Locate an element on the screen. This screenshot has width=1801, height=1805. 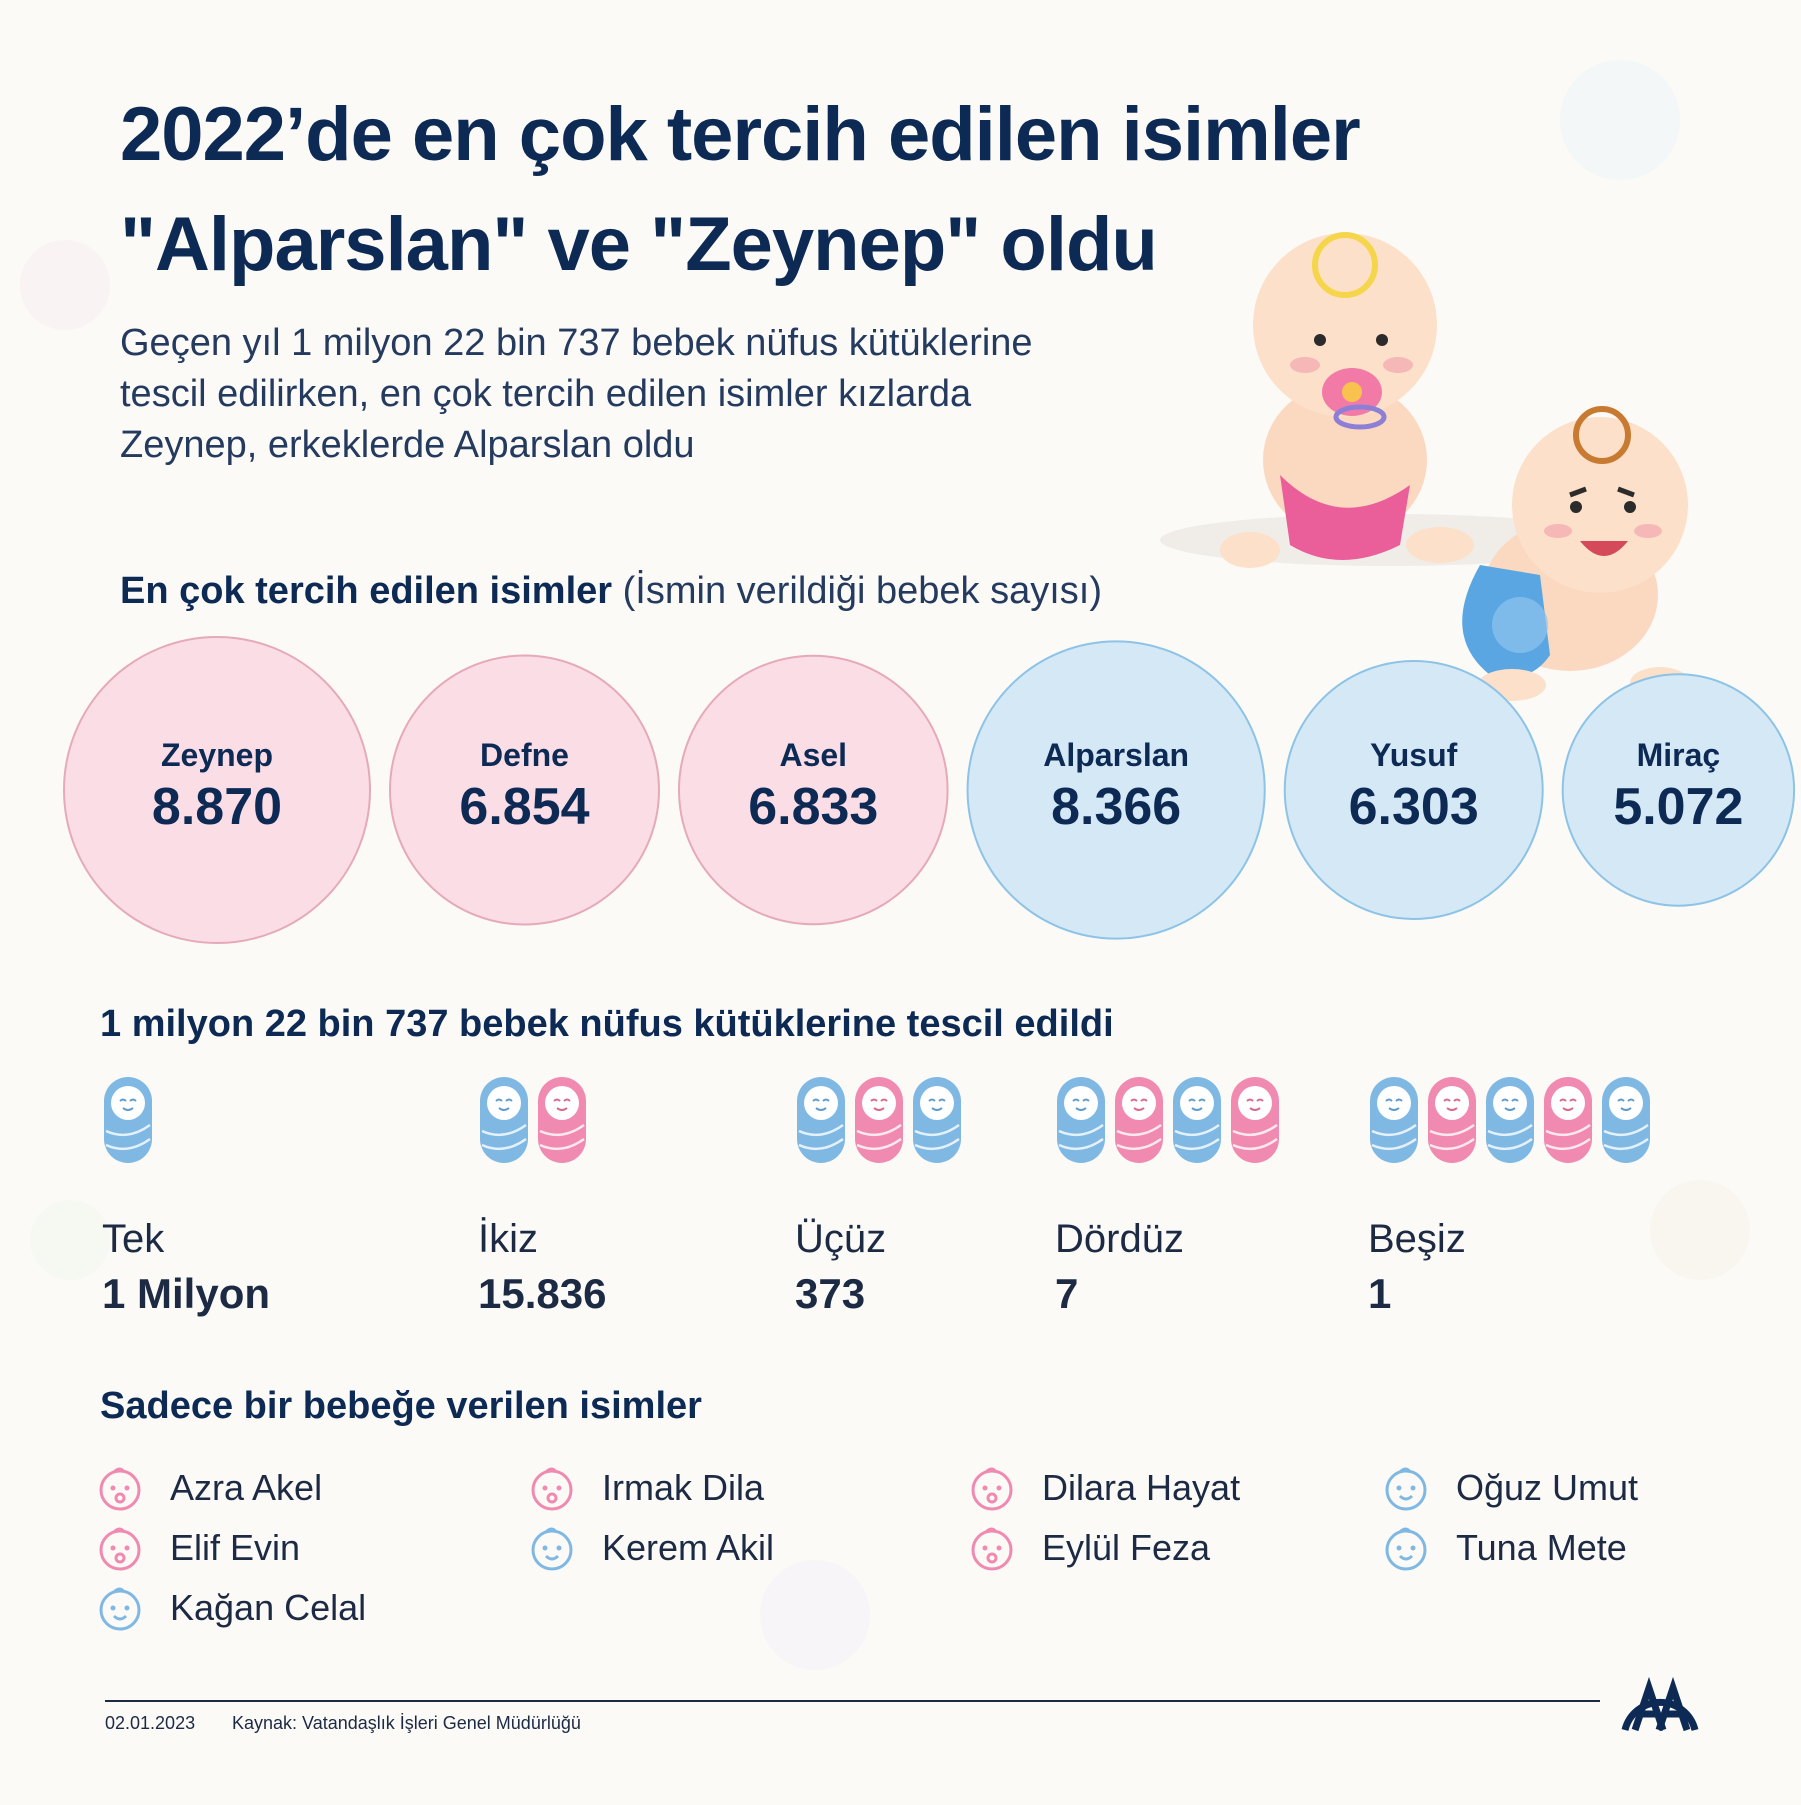
unique-name-text: Azra Akel is located at coordinates (246, 1487).